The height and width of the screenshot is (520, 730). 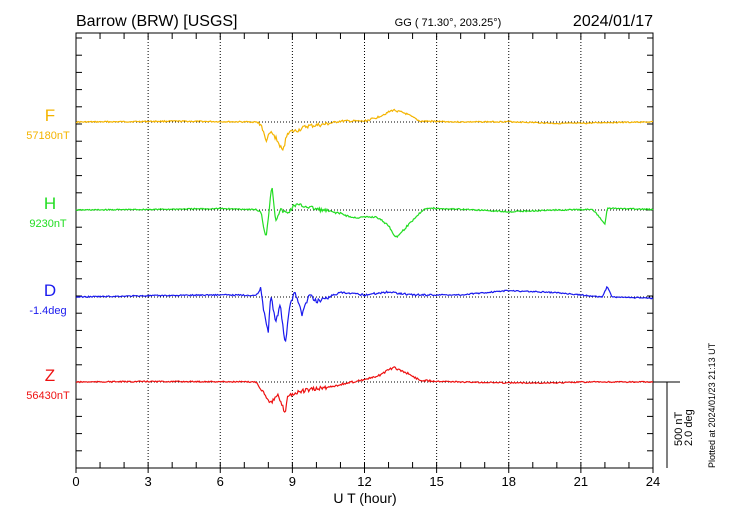 I want to click on series-base-Z: 56430nT, so click(x=48, y=396).